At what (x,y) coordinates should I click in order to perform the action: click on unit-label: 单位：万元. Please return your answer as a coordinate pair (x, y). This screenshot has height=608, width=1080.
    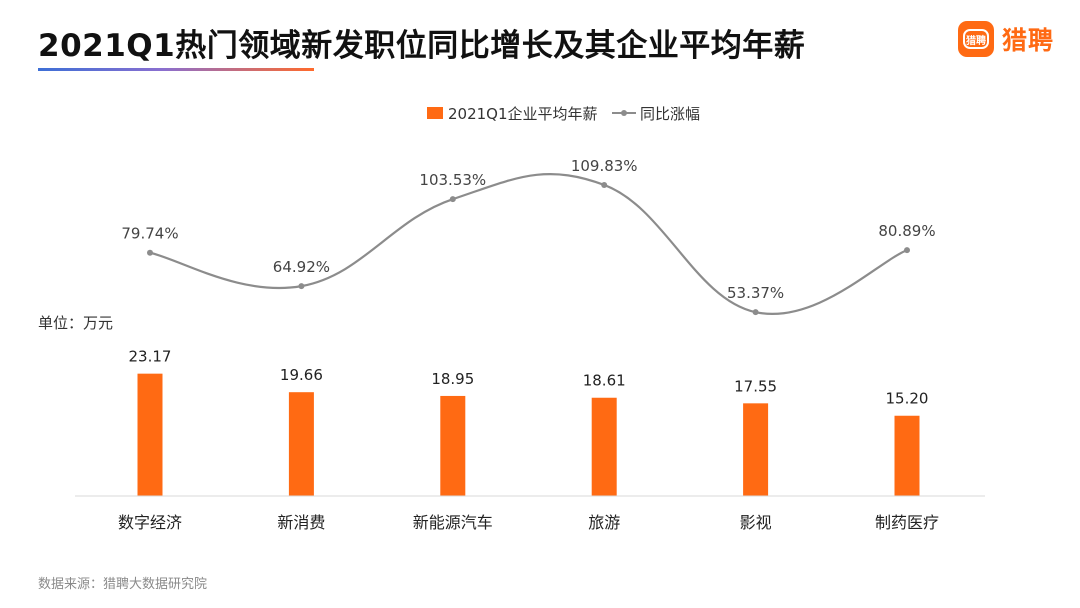
    Looking at the image, I should click on (76, 323).